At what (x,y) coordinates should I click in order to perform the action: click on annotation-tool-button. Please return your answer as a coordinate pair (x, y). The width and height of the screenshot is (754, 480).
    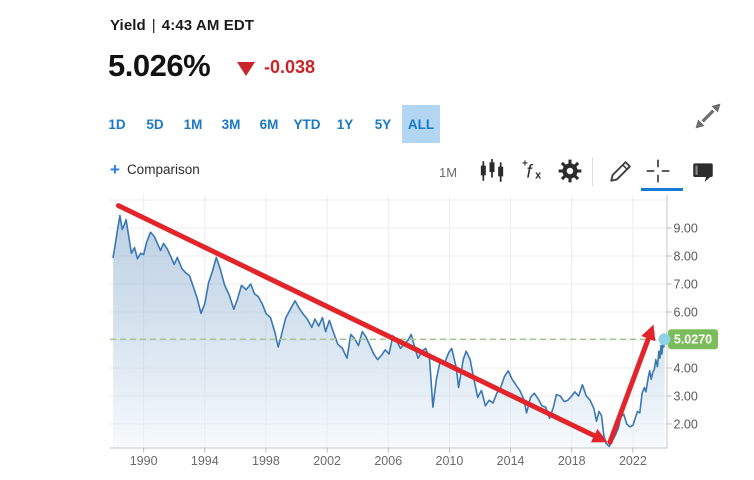
    Looking at the image, I should click on (703, 171).